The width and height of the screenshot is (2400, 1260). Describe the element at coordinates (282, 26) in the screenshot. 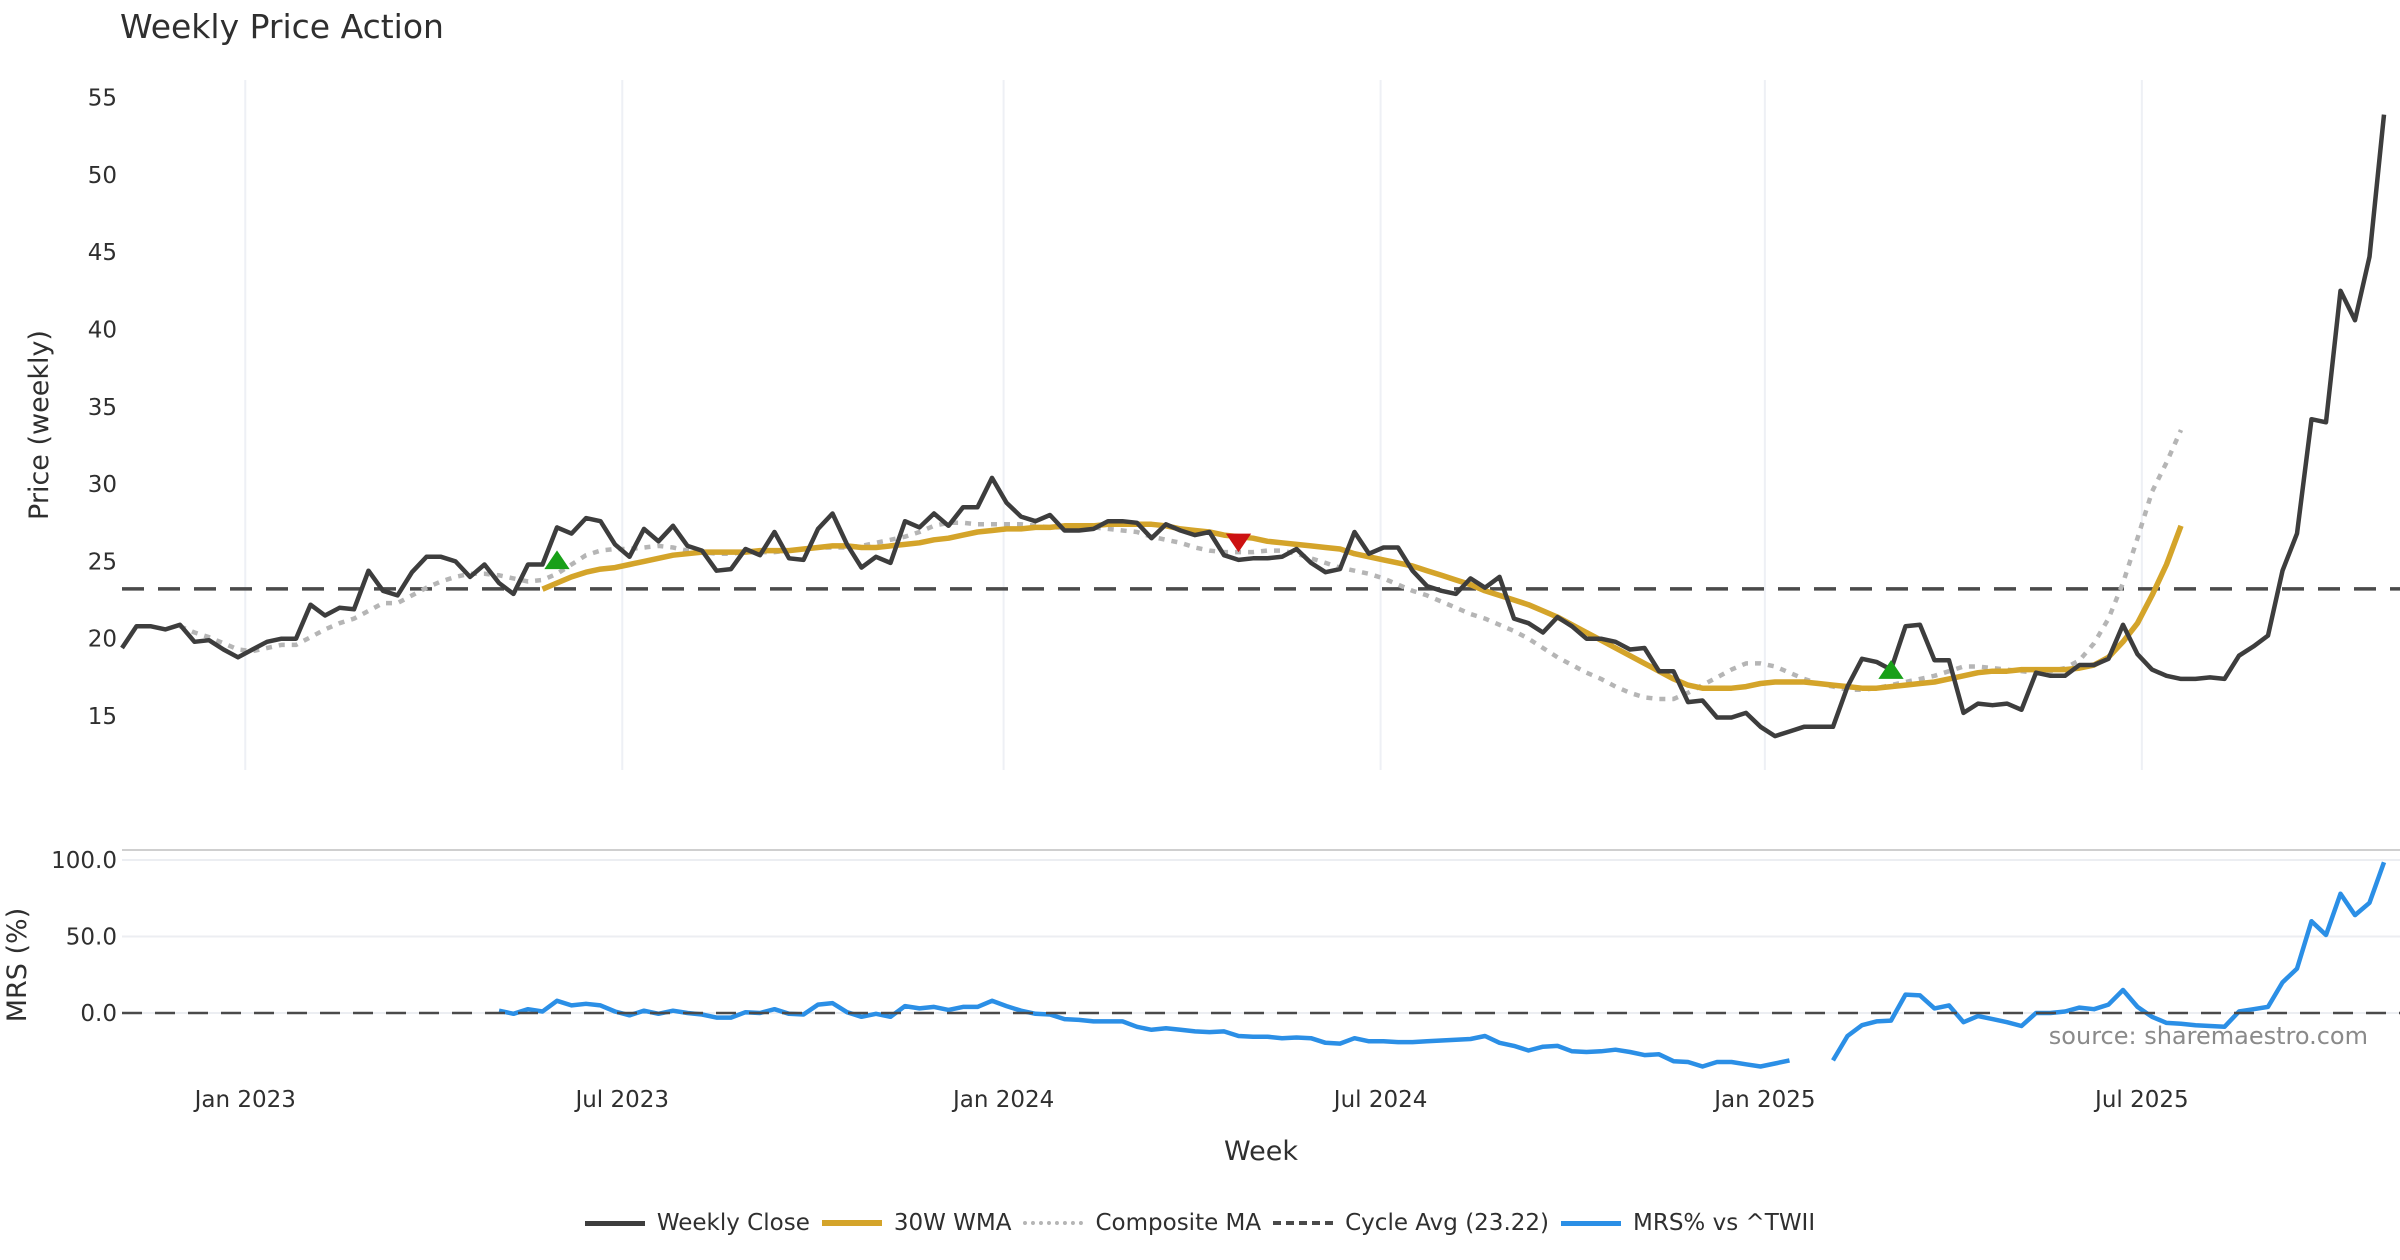

I see `chart-title: Weekly Price Action` at that location.